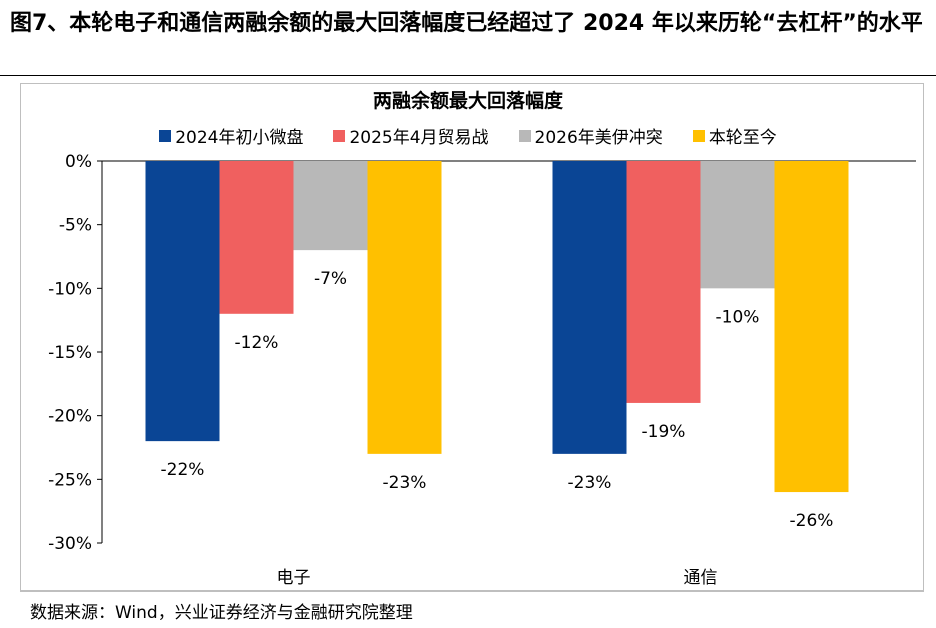  I want to click on legend-label-2: 2026年美伊冲突, so click(598, 138).